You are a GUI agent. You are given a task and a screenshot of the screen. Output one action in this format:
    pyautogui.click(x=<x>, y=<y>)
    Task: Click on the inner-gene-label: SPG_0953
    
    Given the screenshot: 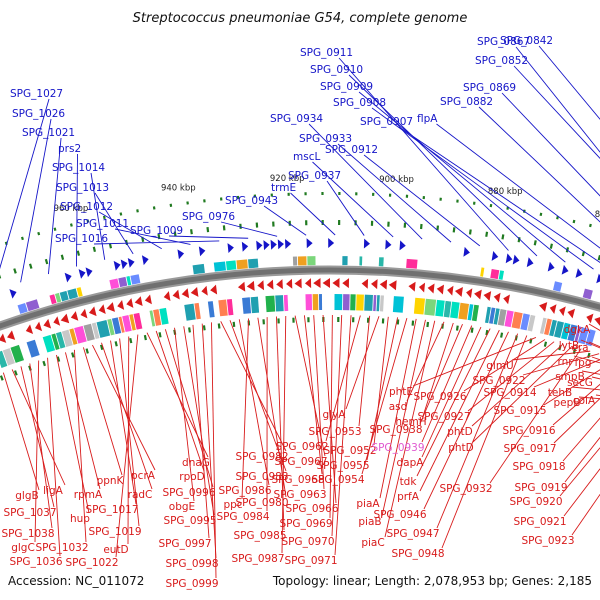 What is the action you would take?
    pyautogui.click(x=334, y=432)
    